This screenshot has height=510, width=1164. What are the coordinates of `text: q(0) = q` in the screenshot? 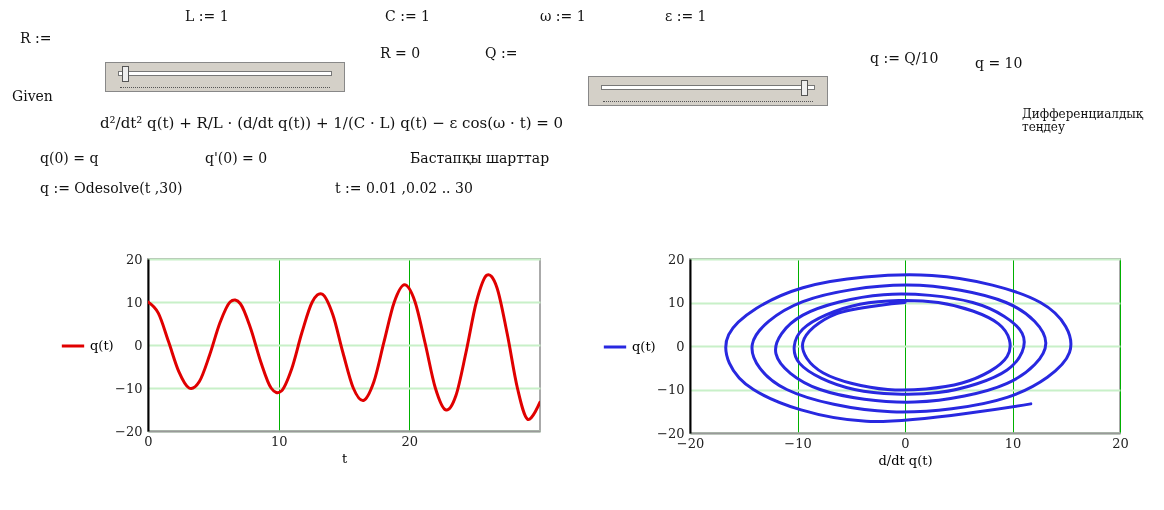 It's located at (69, 158).